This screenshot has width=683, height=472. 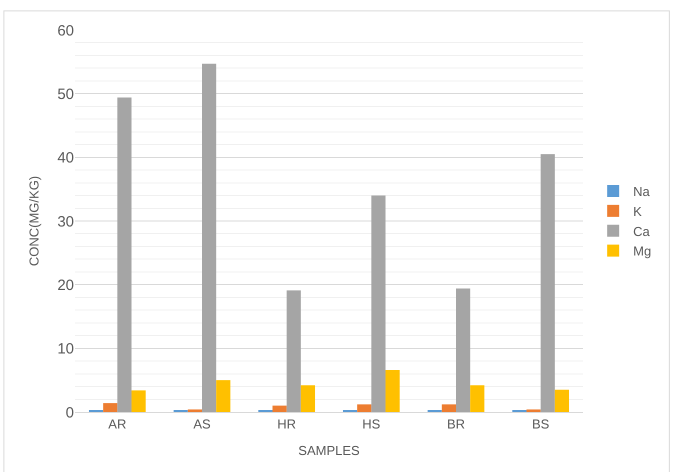 I want to click on y-tick-label: 60, so click(x=65, y=31).